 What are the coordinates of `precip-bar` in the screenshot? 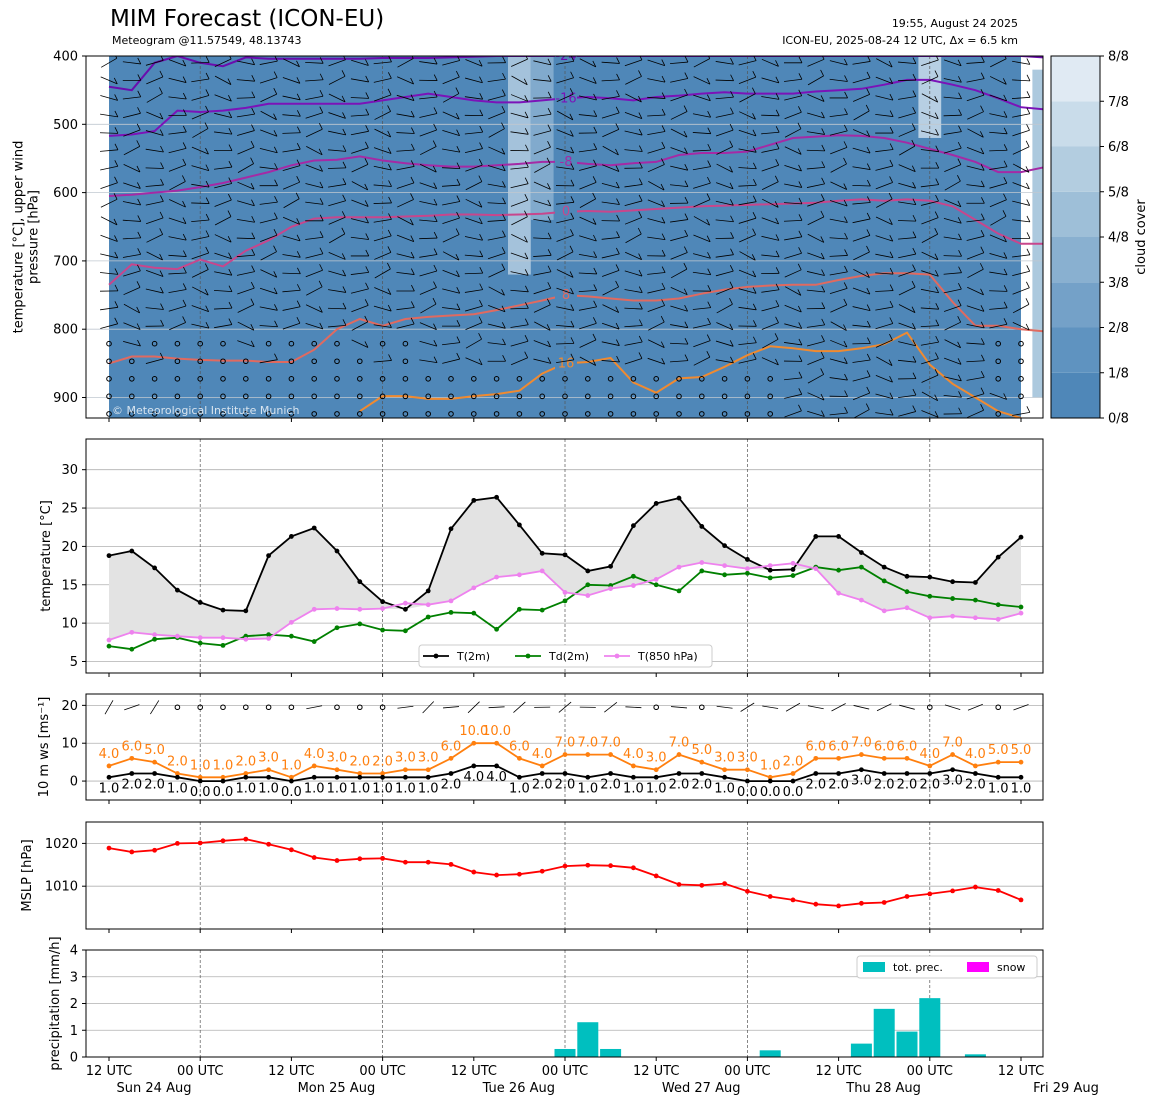 It's located at (588, 1039).